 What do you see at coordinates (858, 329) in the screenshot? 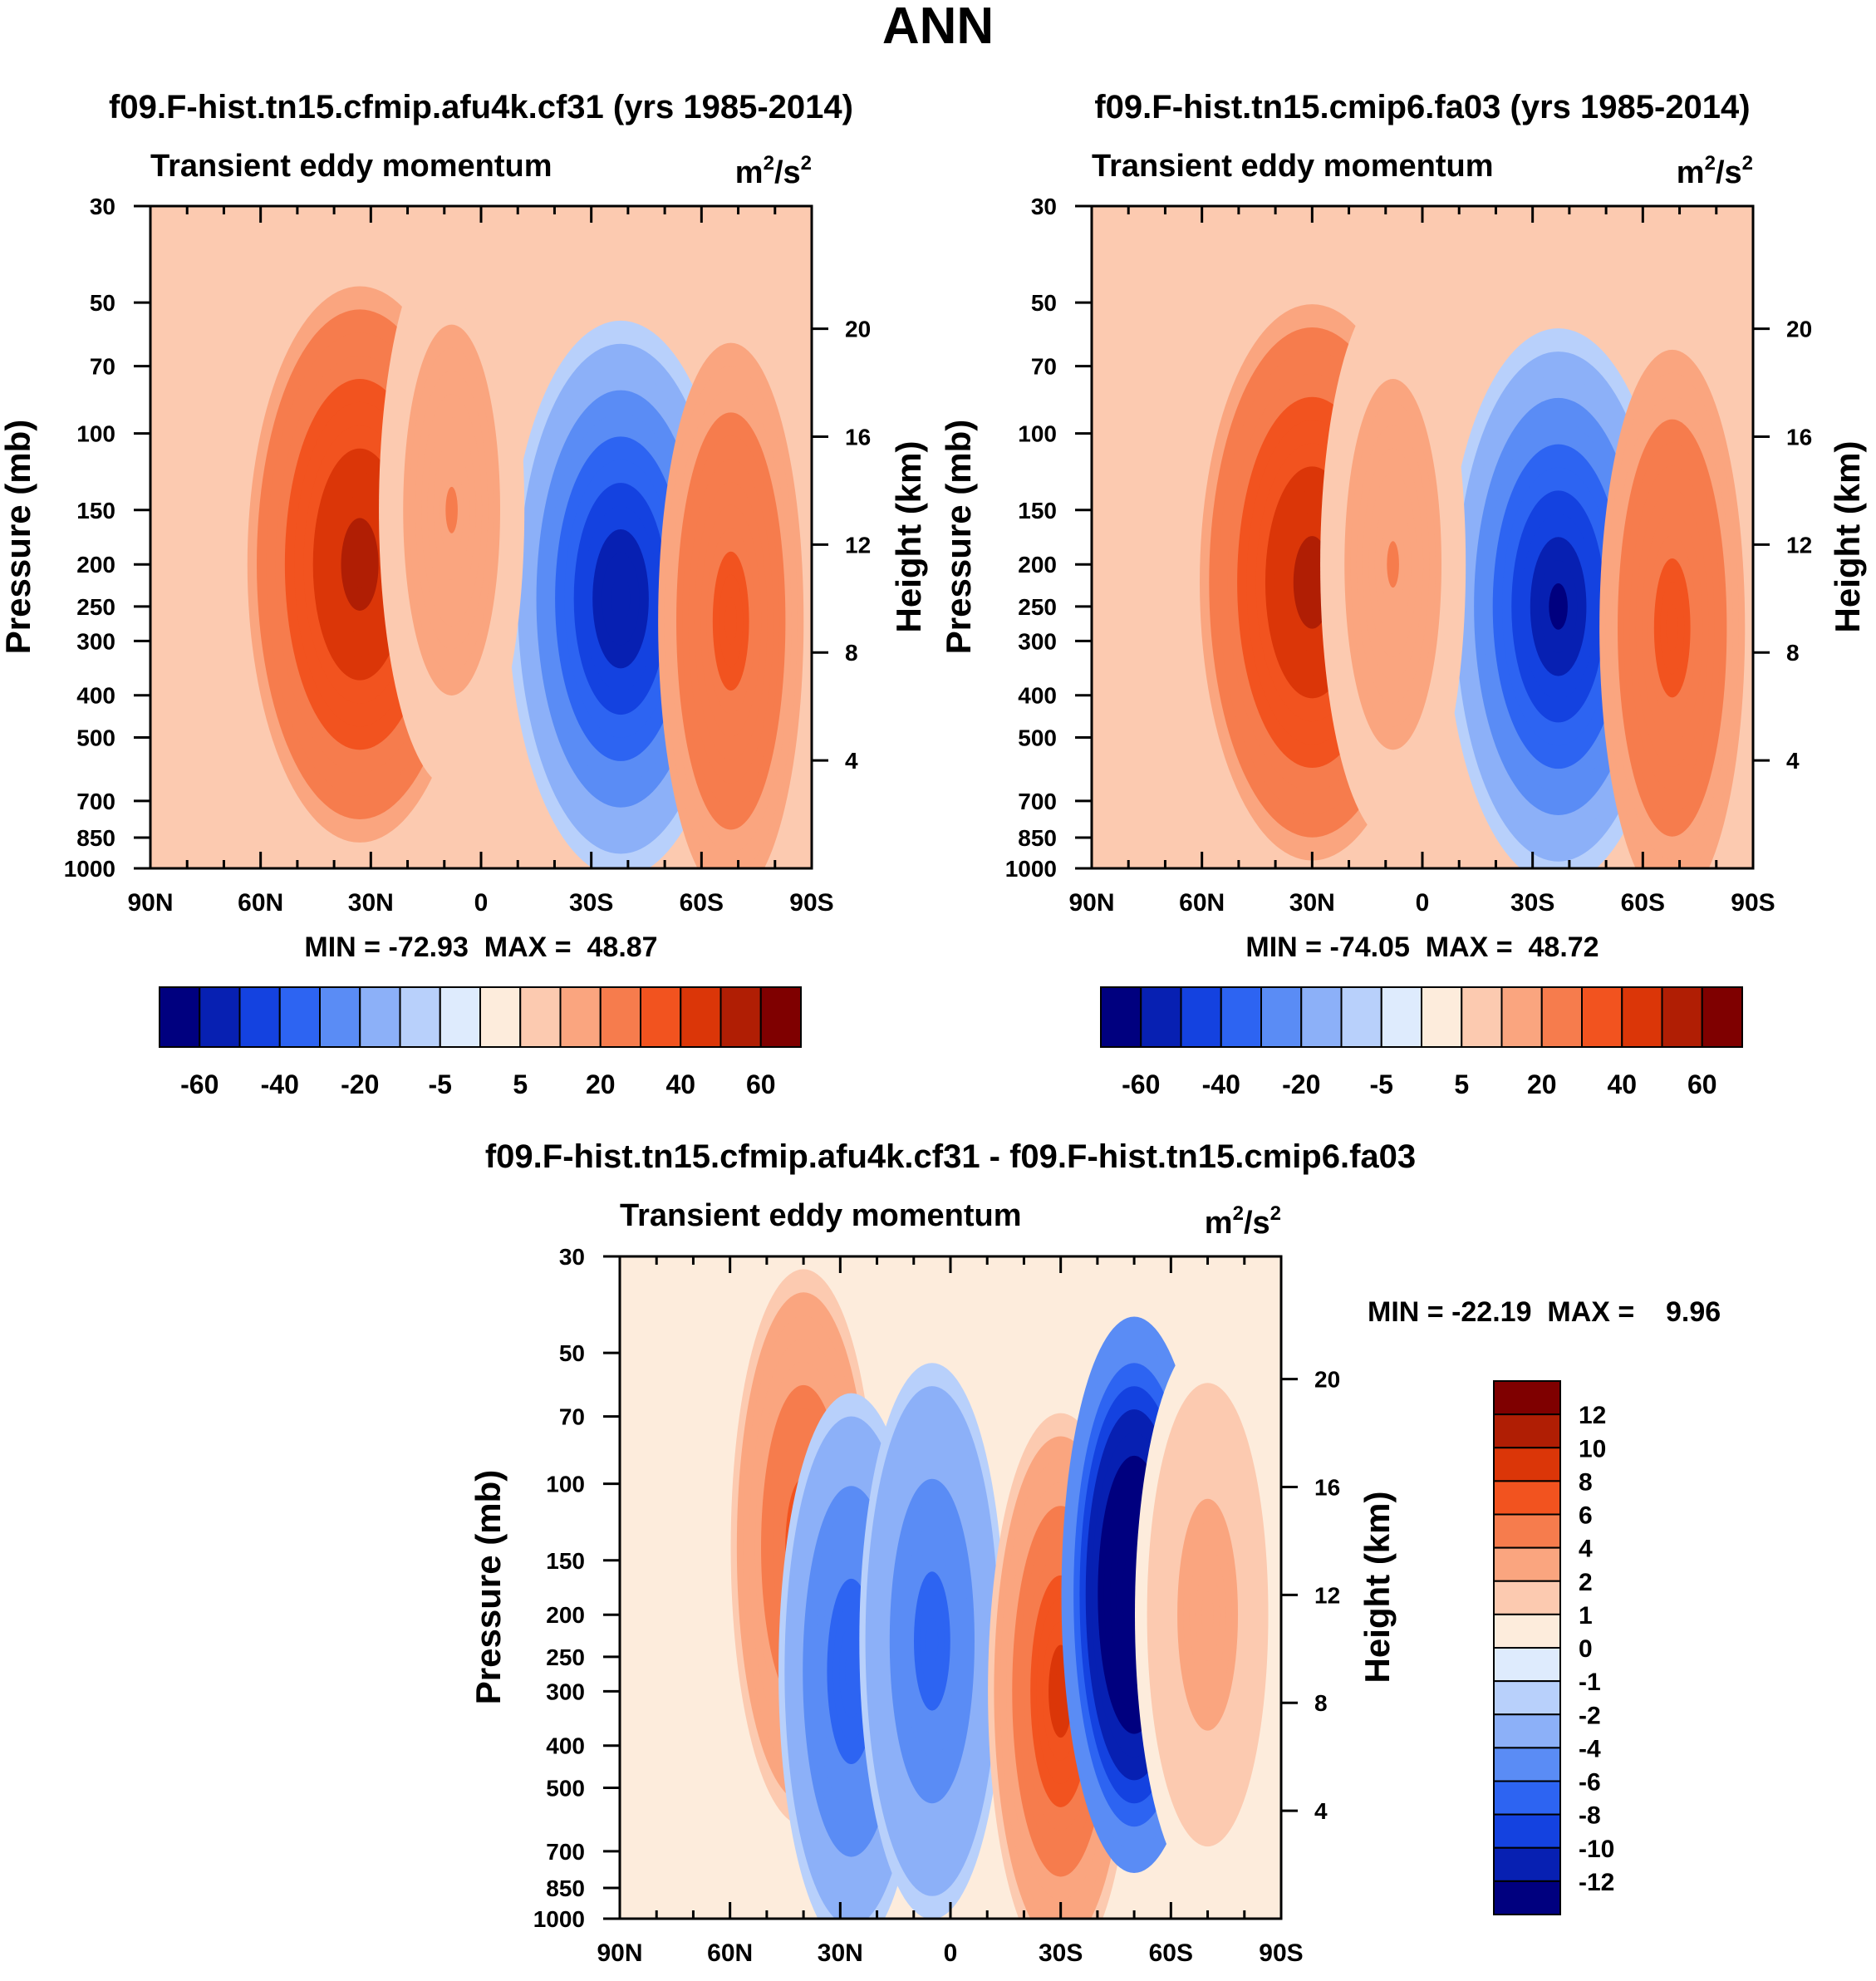
I see `y-right-tick-label: 20` at bounding box center [858, 329].